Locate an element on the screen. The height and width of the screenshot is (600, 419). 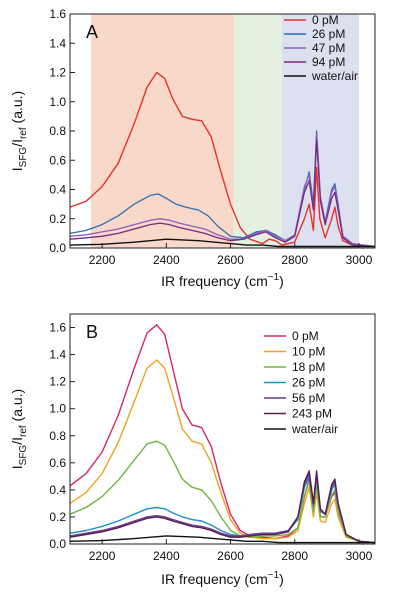
legend-label: 10 pM is located at coordinates (308, 352).